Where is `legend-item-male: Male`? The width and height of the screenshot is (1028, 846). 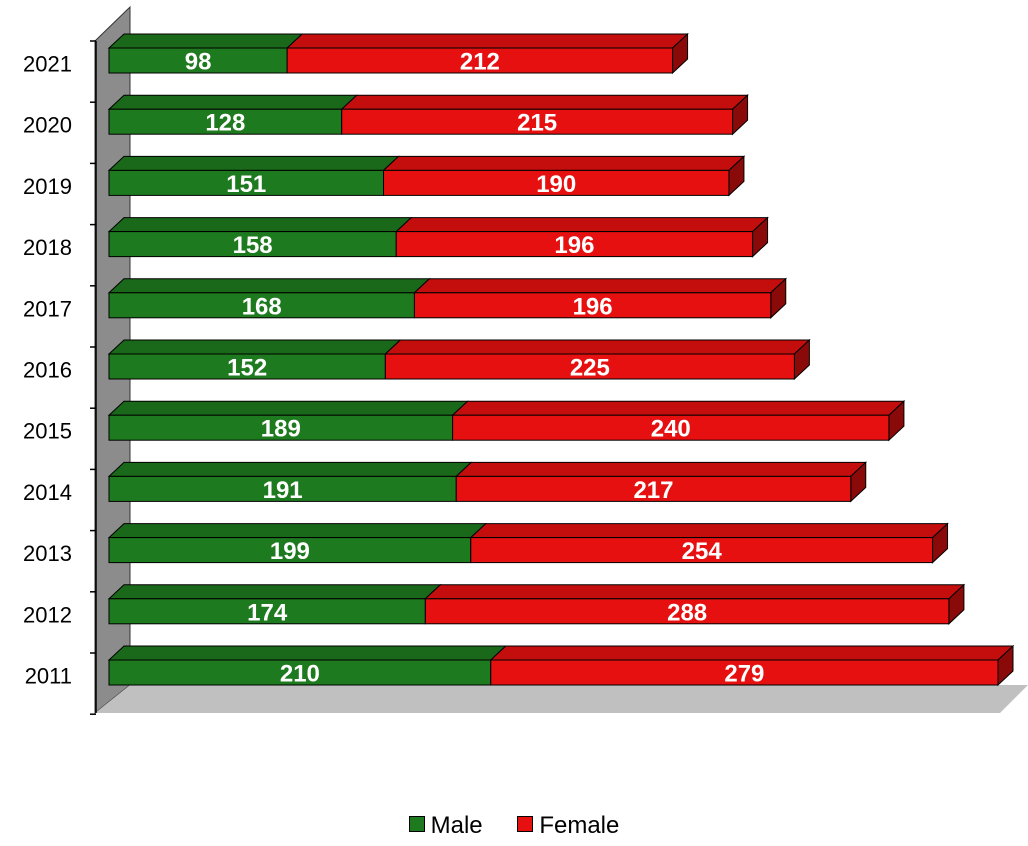 legend-item-male: Male is located at coordinates (445, 826).